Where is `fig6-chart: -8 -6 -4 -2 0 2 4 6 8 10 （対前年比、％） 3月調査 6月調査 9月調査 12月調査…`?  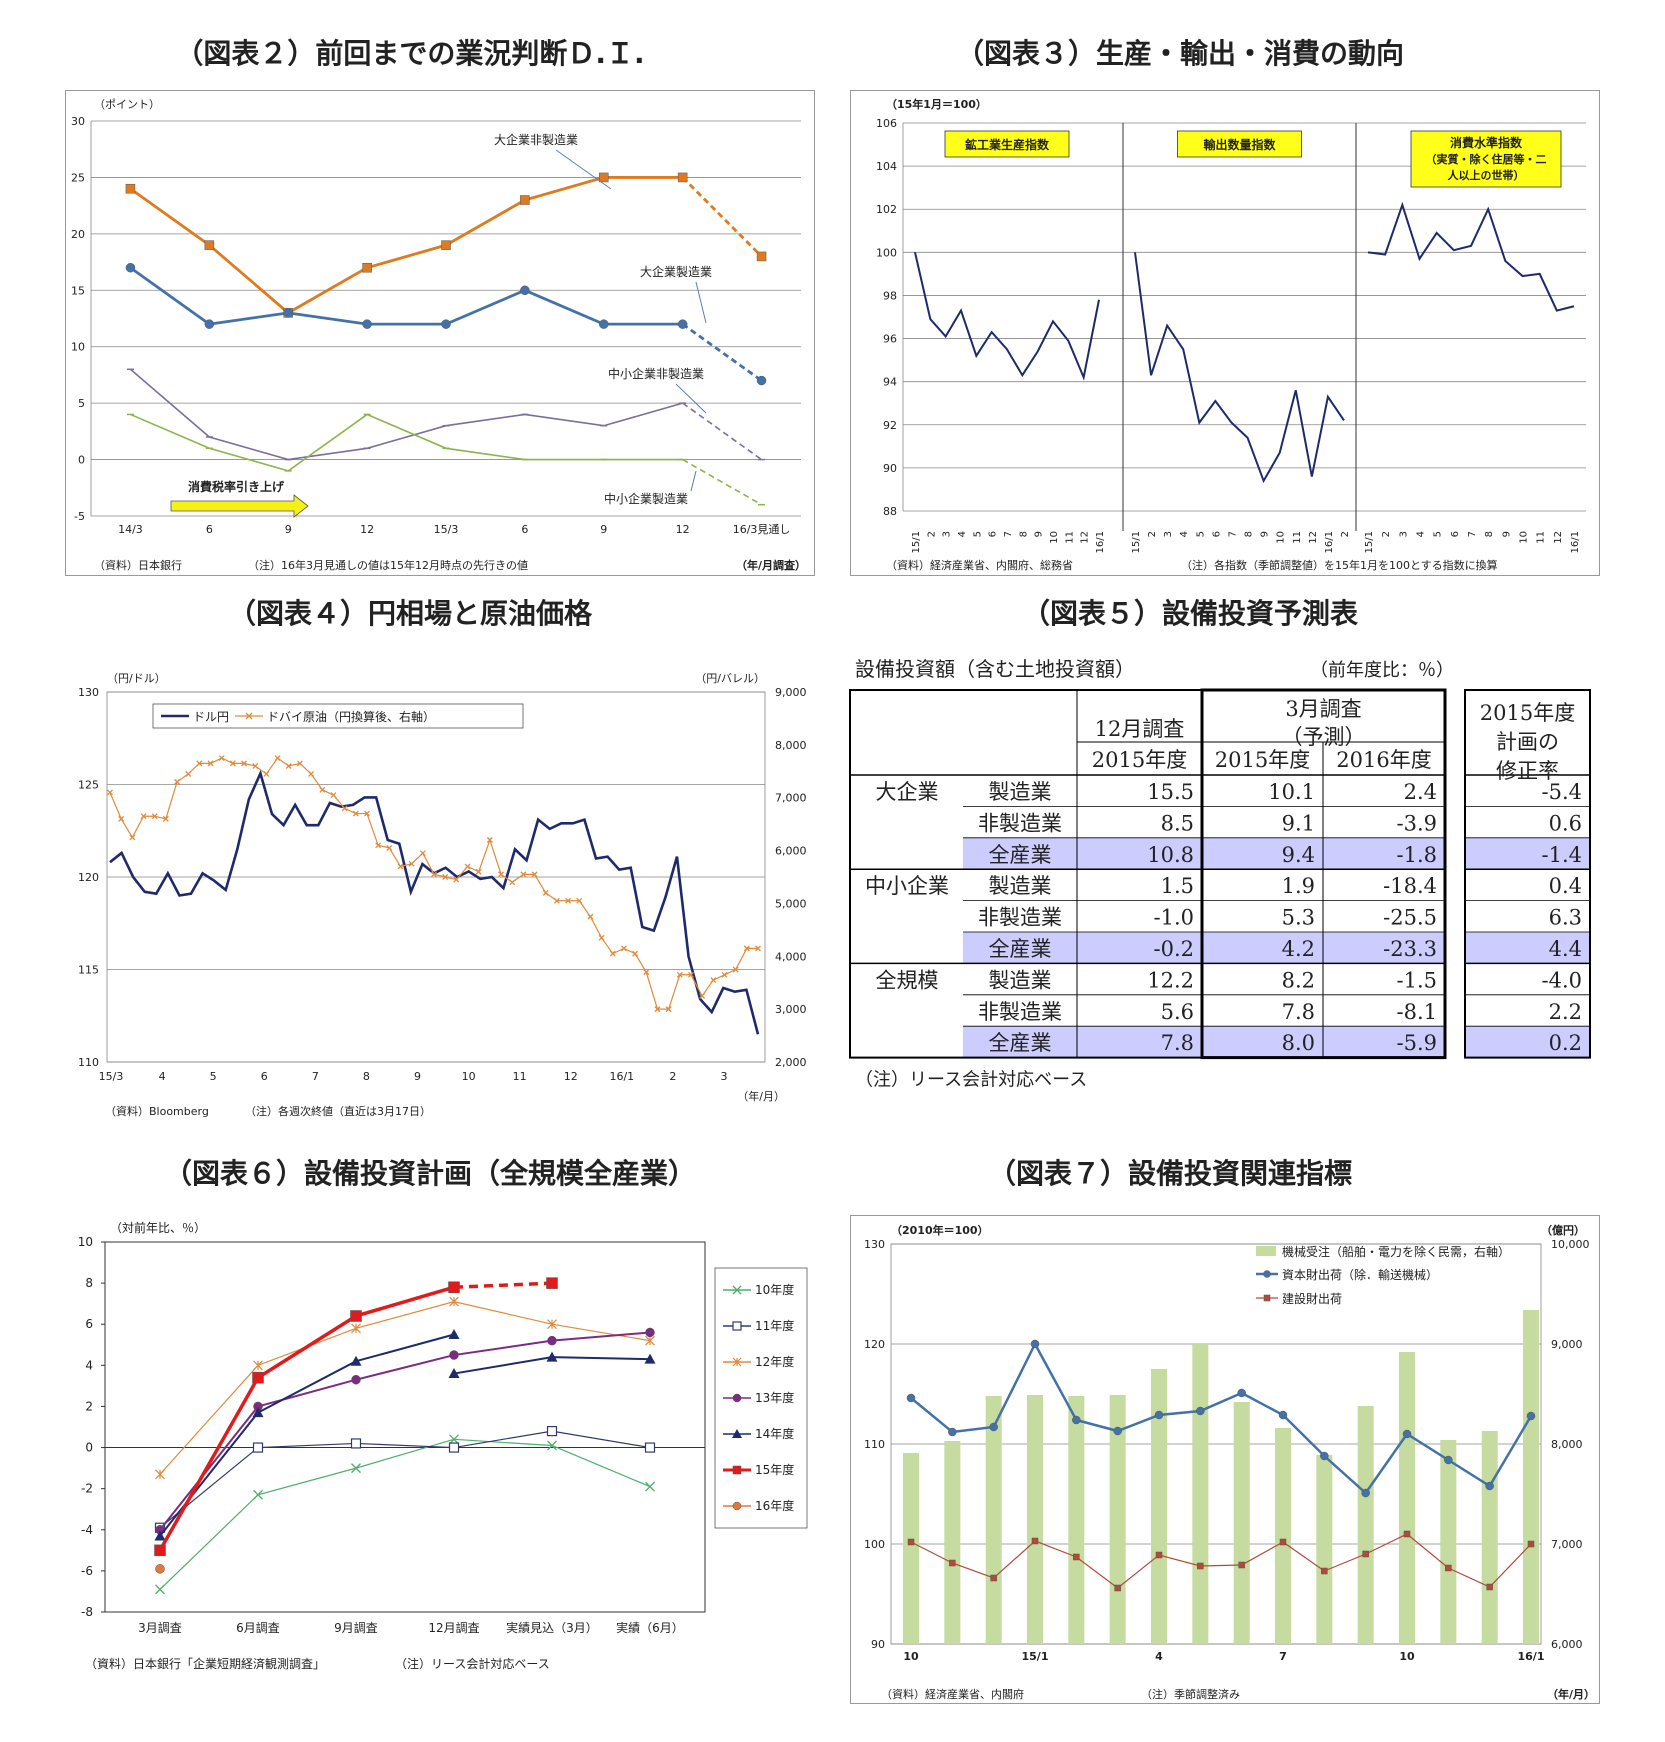
fig6-chart: -8 -6 -4 -2 0 2 4 6 8 10 （対前年比、％） 3月調査 6月調査 9月調査 12月調査… is located at coordinates (445, 1455).